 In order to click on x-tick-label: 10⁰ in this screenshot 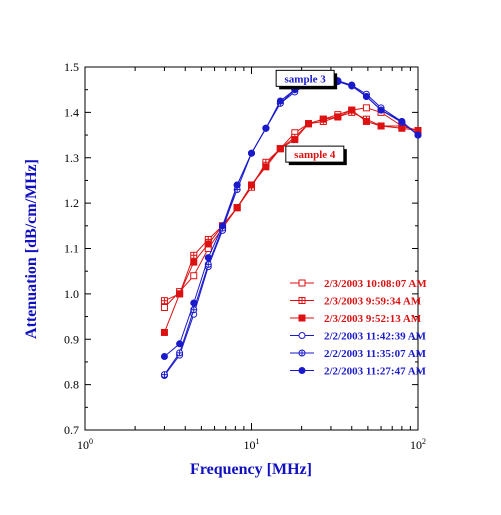, I will do `click(85, 444)`.